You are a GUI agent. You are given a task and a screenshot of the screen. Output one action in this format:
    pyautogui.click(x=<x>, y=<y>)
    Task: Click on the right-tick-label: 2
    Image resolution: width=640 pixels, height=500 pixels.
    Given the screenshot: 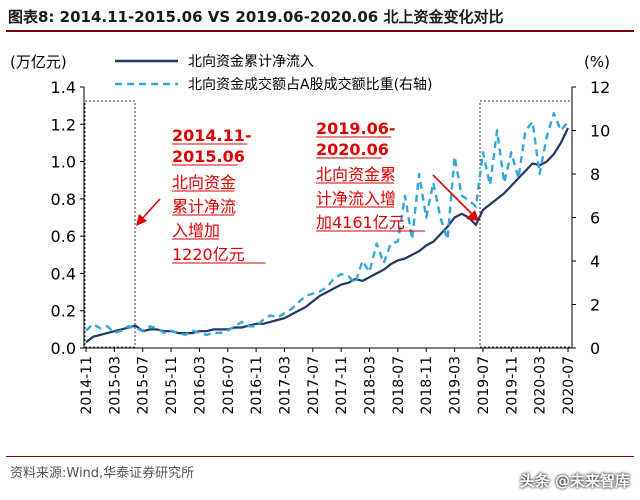 What is the action you would take?
    pyautogui.click(x=595, y=305)
    